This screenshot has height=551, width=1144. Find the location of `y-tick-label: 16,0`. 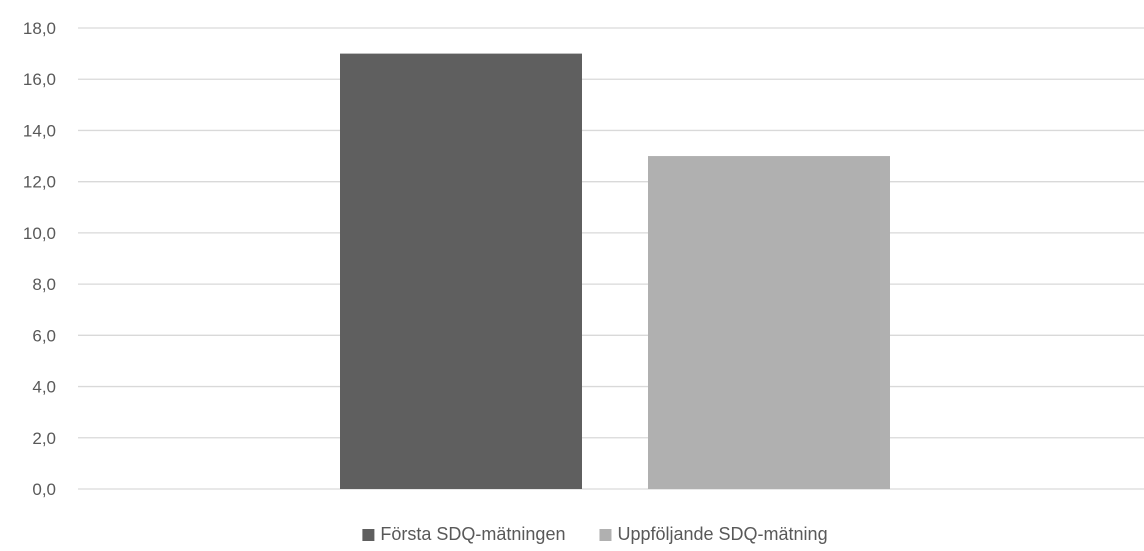

y-tick-label: 16,0 is located at coordinates (39, 79).